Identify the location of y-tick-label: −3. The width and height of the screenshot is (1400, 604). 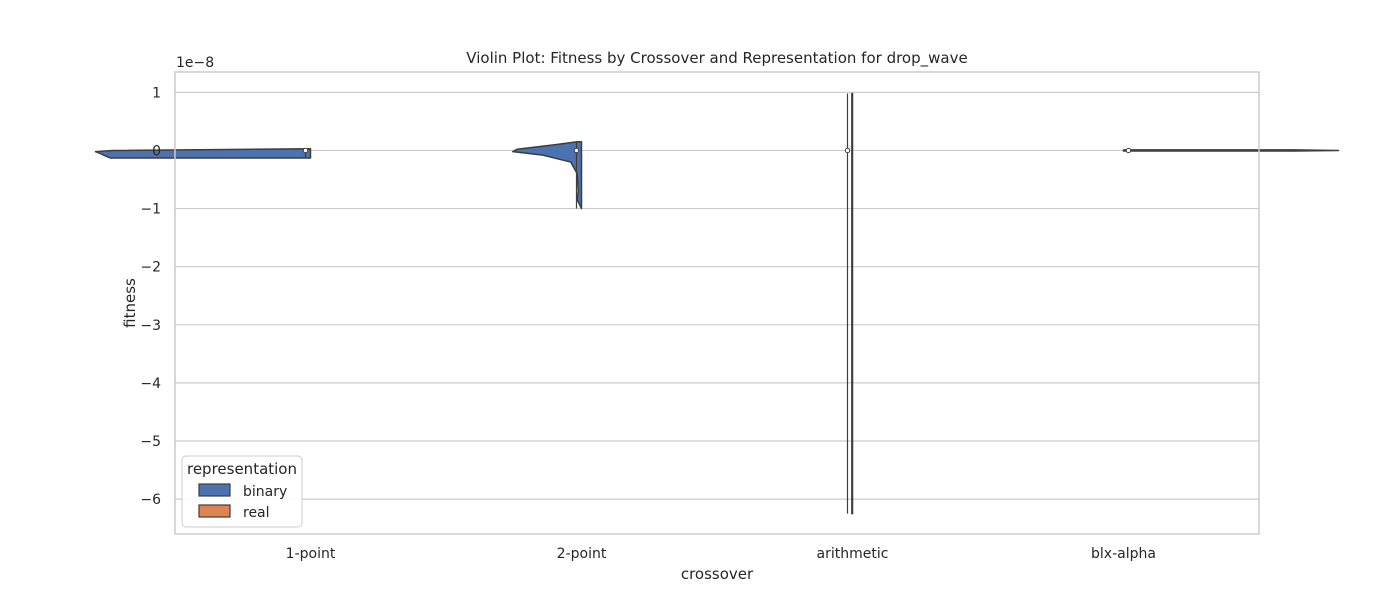
(150, 326).